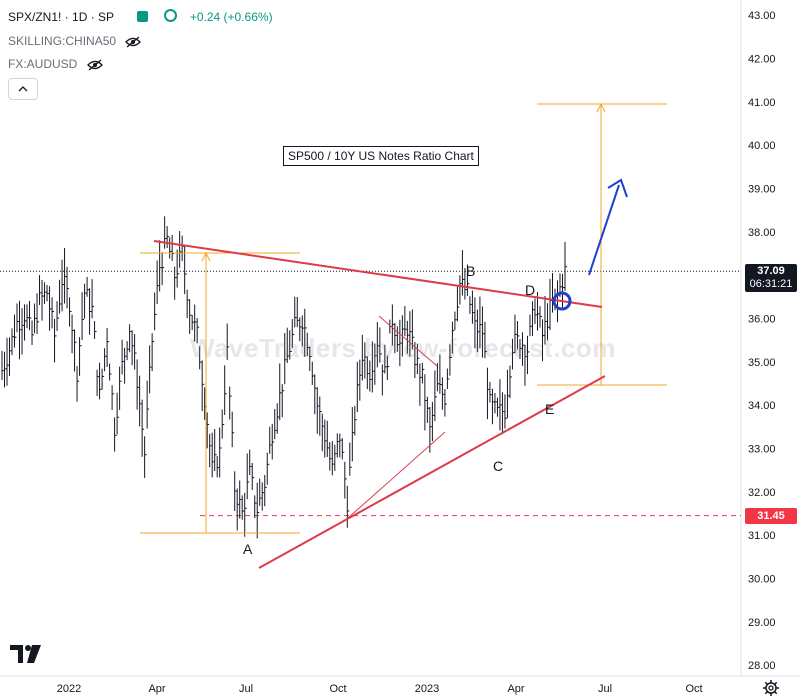 The image size is (800, 700). Describe the element at coordinates (604, 230) in the screenshot. I see `bullish-projection-arrow` at that location.